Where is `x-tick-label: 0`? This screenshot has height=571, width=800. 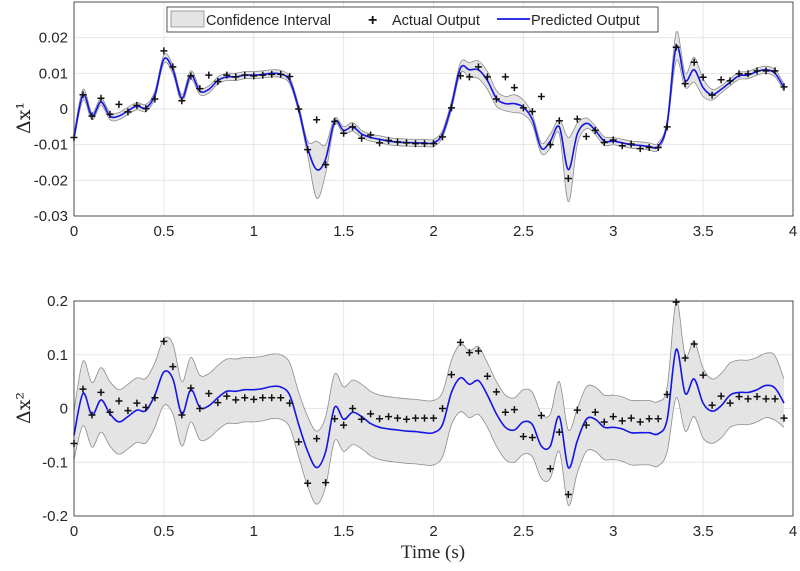 x-tick-label: 0 is located at coordinates (74, 231).